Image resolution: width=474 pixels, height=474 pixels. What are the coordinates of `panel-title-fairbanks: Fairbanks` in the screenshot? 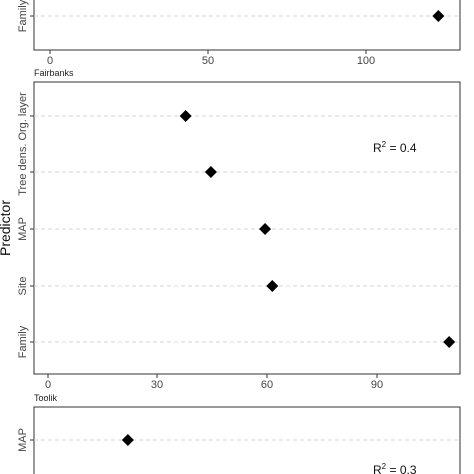 It's located at (54, 73).